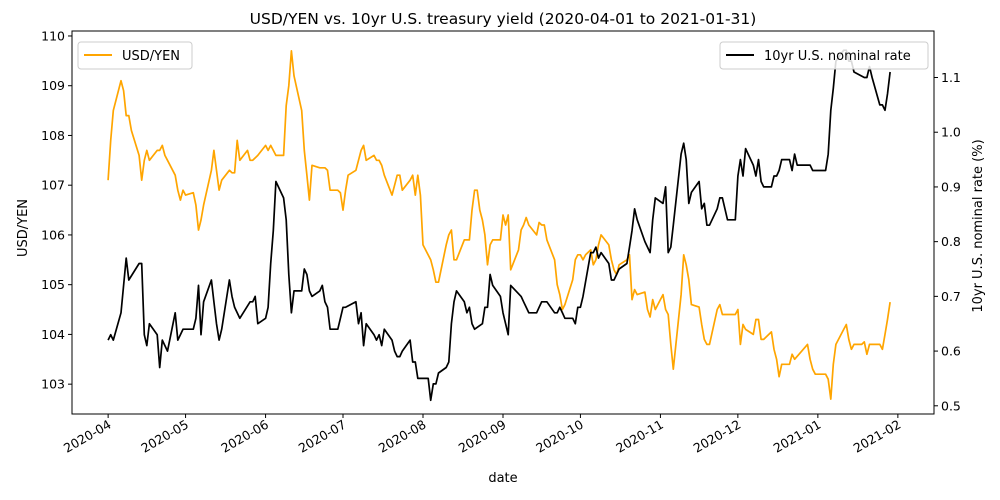 This screenshot has width=1000, height=500. What do you see at coordinates (951, 186) in the screenshot?
I see `y-right-tick-label: 0.9` at bounding box center [951, 186].